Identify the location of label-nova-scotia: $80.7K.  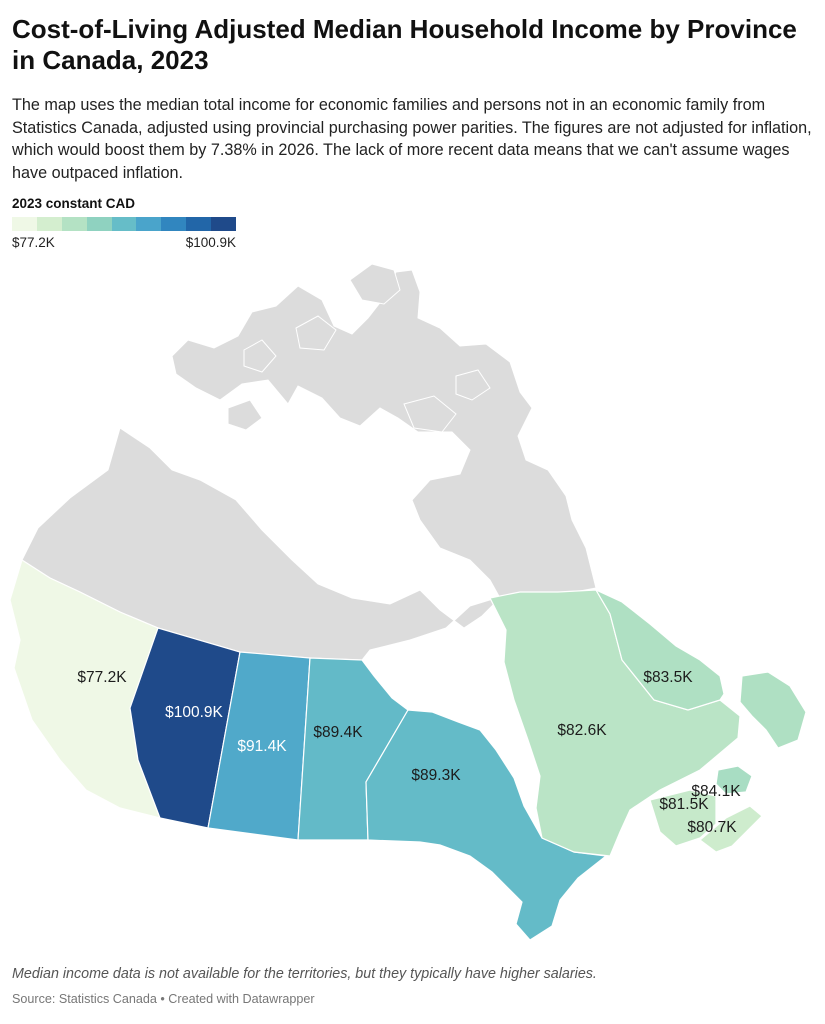
(712, 827).